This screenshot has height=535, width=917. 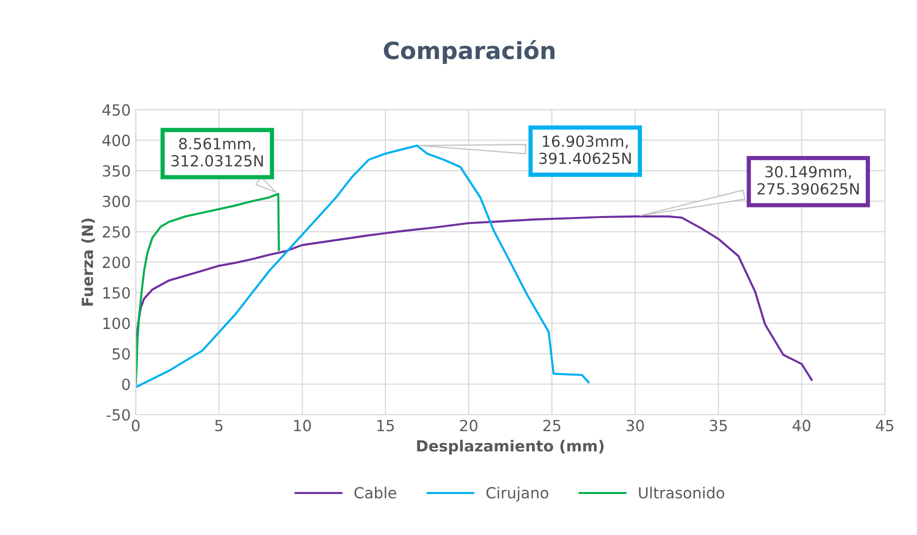 I want to click on y-tick-label: 400, so click(x=116, y=140).